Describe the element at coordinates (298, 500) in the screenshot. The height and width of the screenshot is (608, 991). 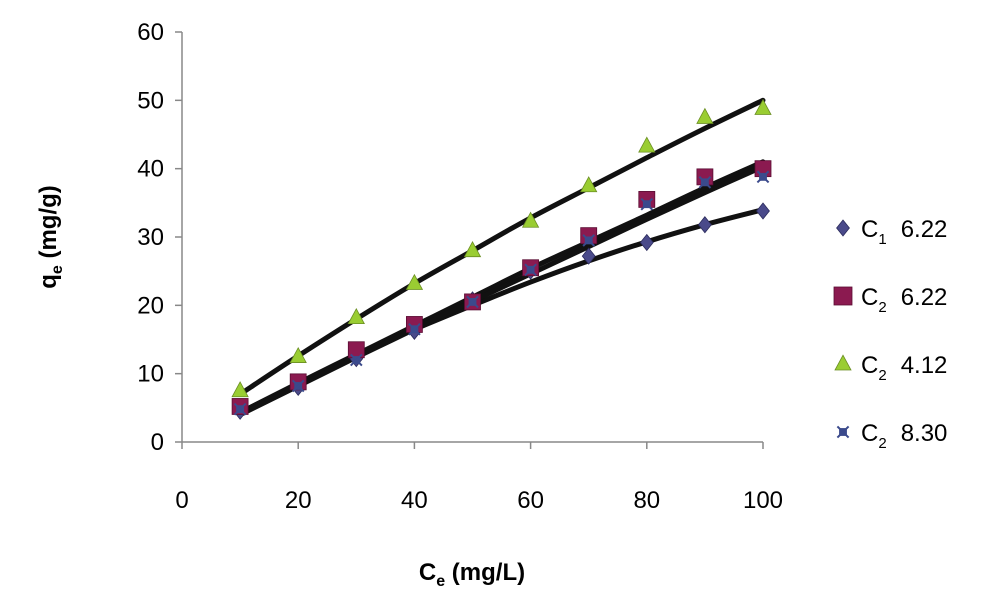
I see `x-tick-label: 20` at that location.